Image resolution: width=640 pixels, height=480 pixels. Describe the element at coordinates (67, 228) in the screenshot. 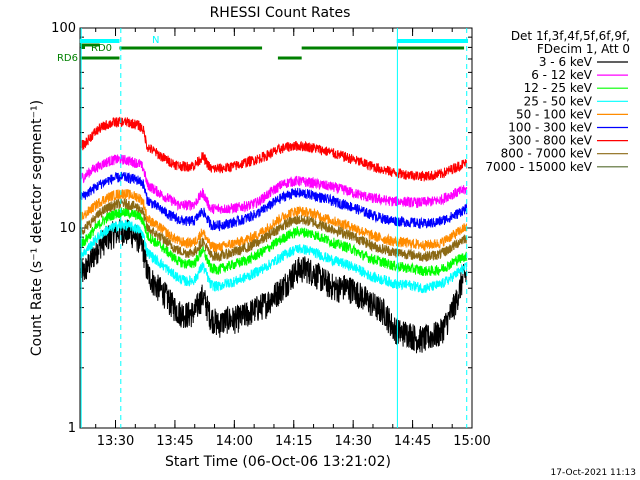

I see `y-tick-label: 10` at that location.